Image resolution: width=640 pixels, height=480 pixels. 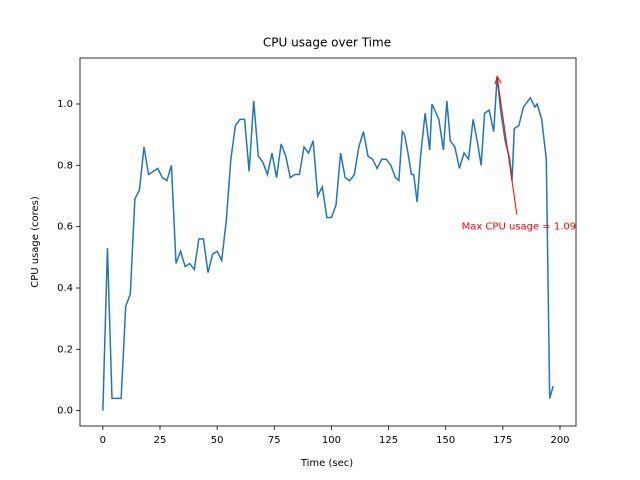 I want to click on y-tick-label: 0.0, so click(x=65, y=411).